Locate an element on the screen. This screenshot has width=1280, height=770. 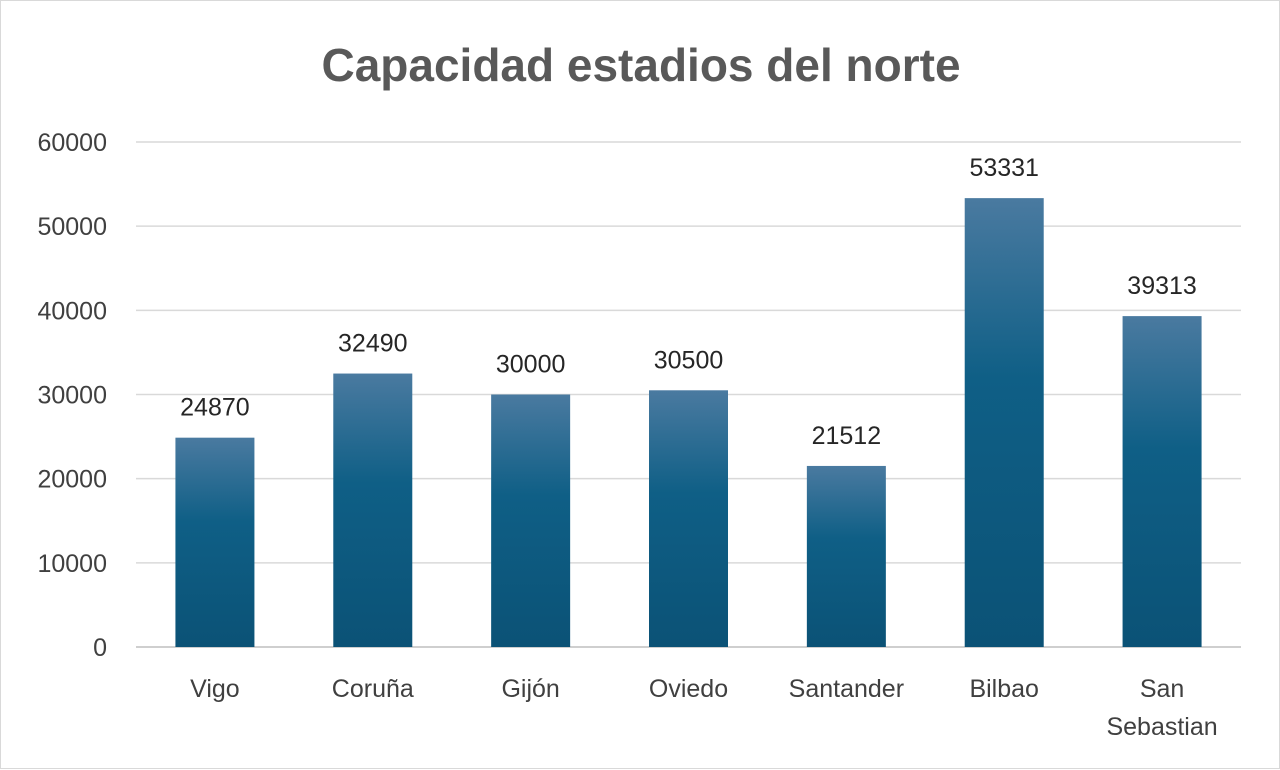
data-label: 30500 is located at coordinates (689, 360).